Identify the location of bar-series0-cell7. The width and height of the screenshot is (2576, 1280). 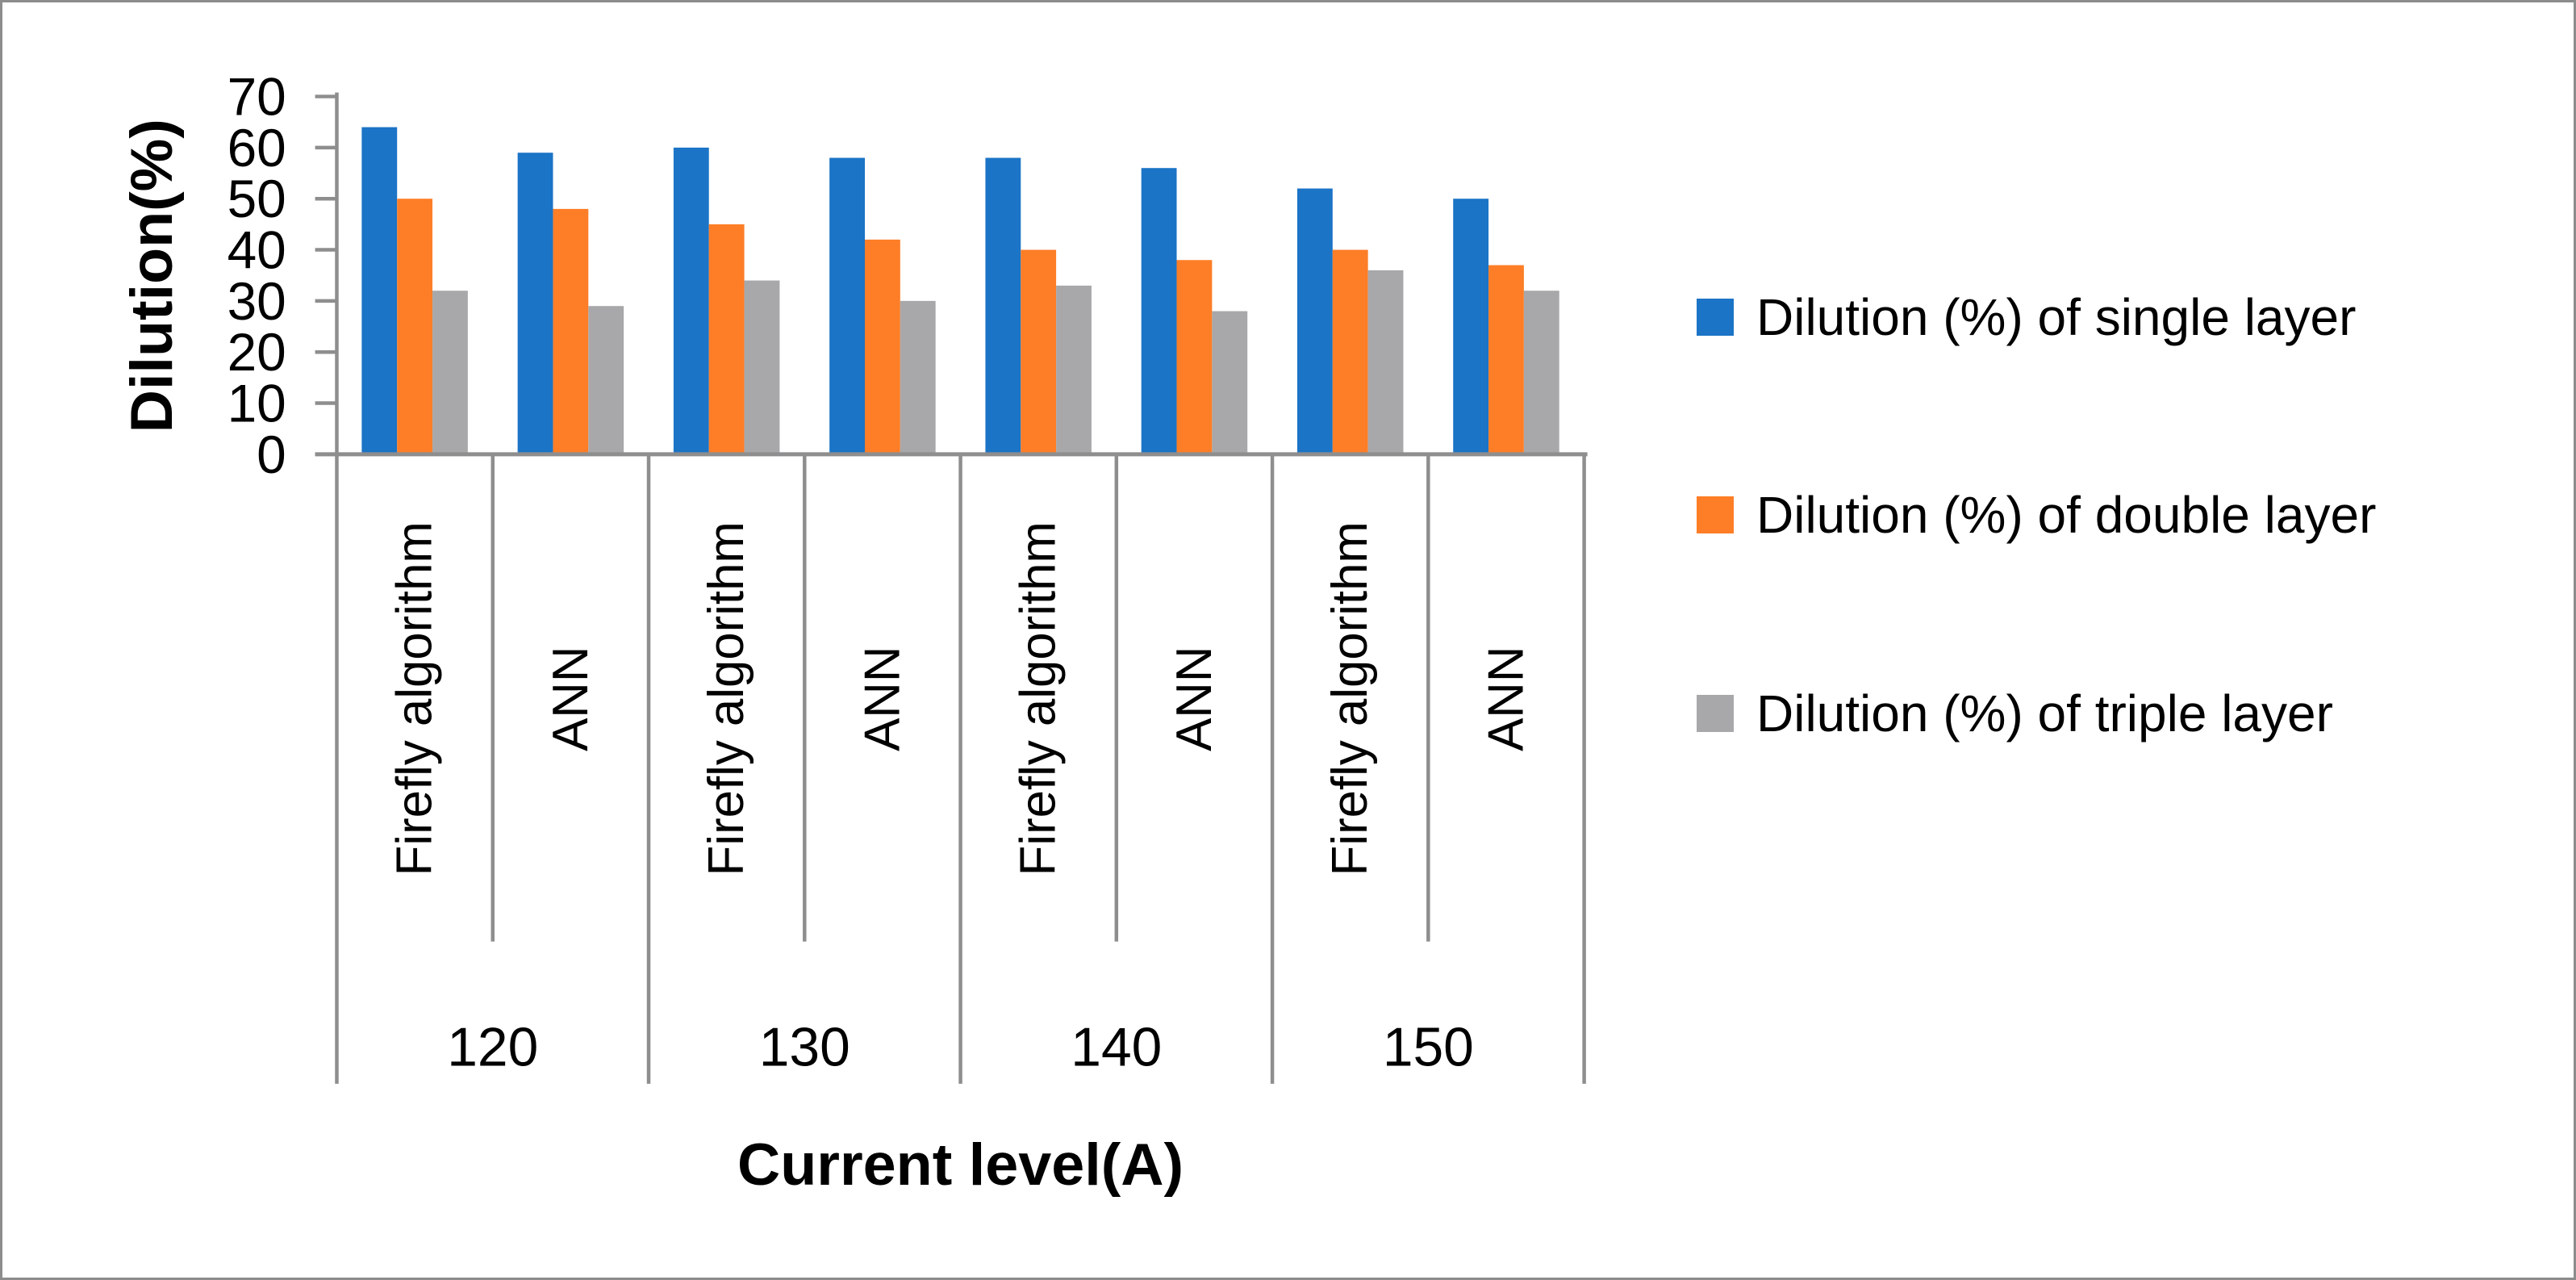
(1471, 326).